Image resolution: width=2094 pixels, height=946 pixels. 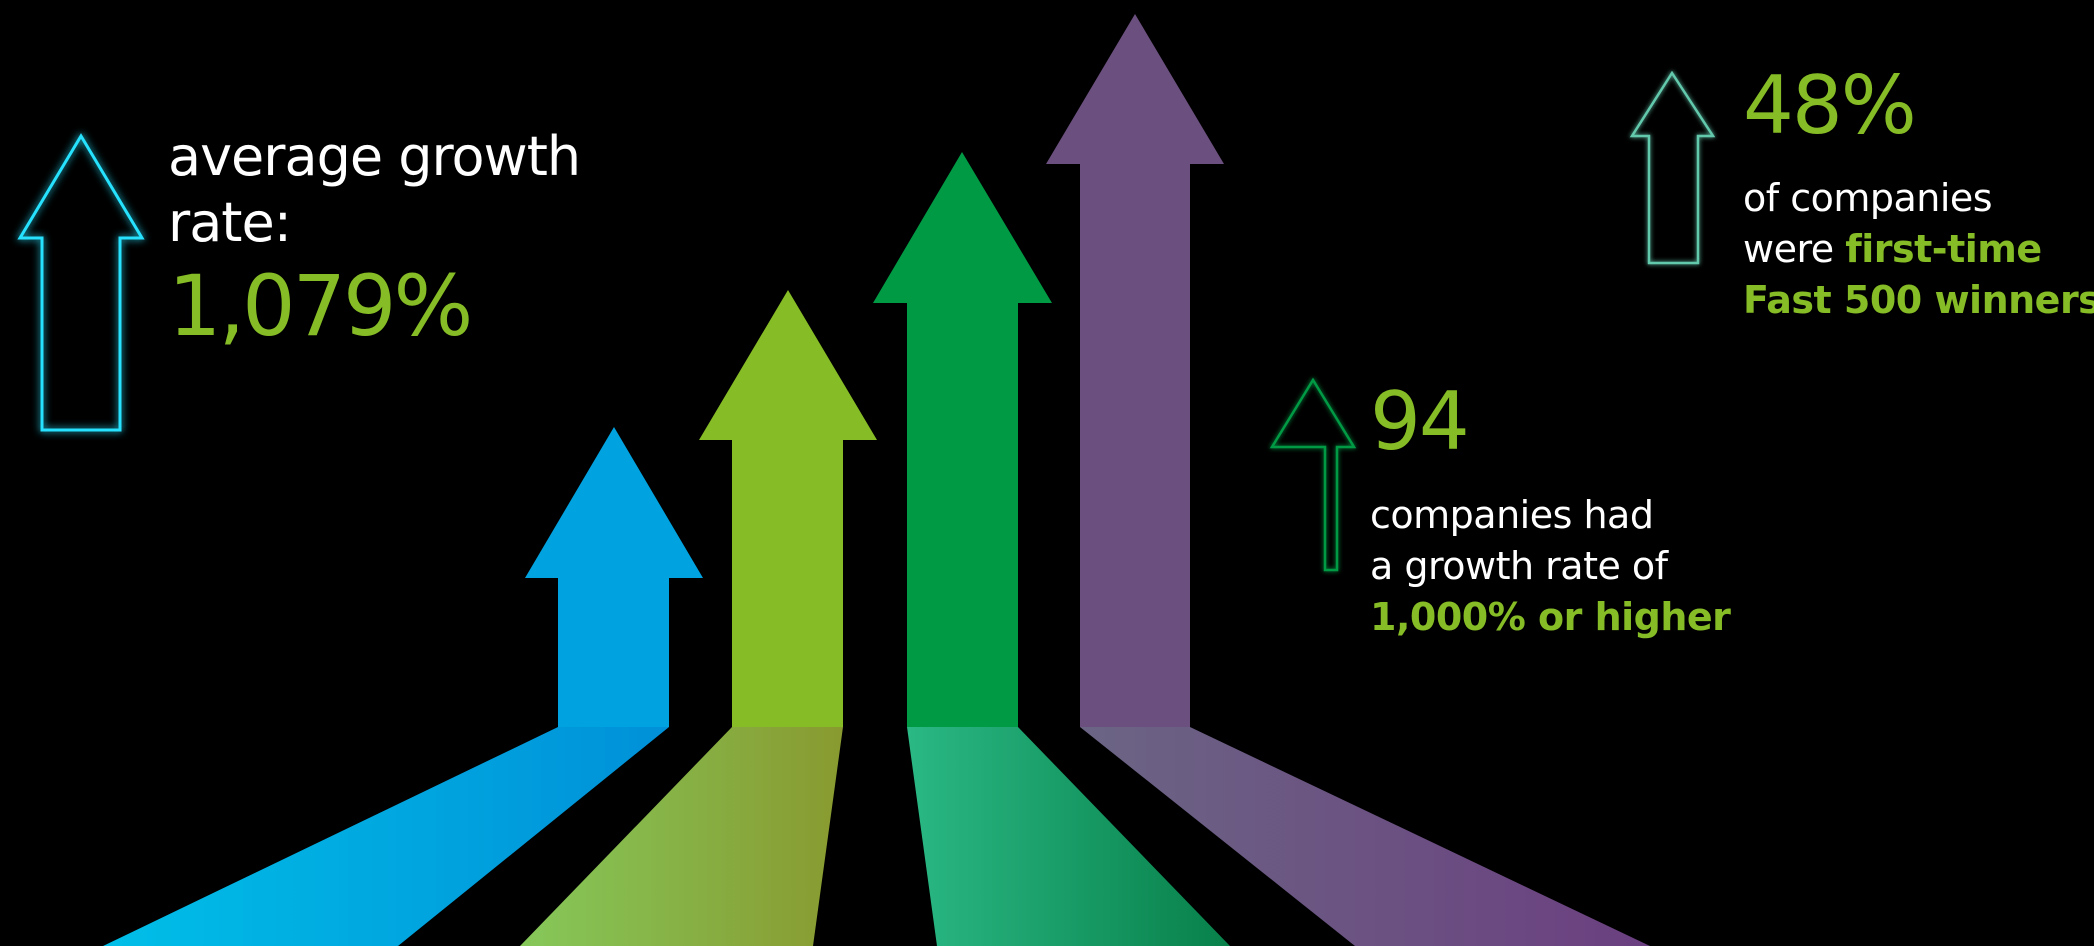 What do you see at coordinates (1794, 249) in the screenshot?
I see `first-time-line2-plain: were` at bounding box center [1794, 249].